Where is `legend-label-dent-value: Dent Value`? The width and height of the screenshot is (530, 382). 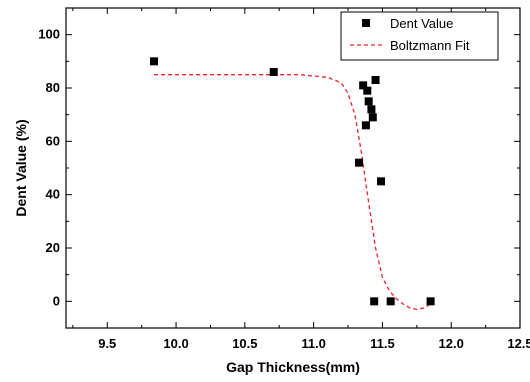
legend-label-dent-value: Dent Value is located at coordinates (421, 23).